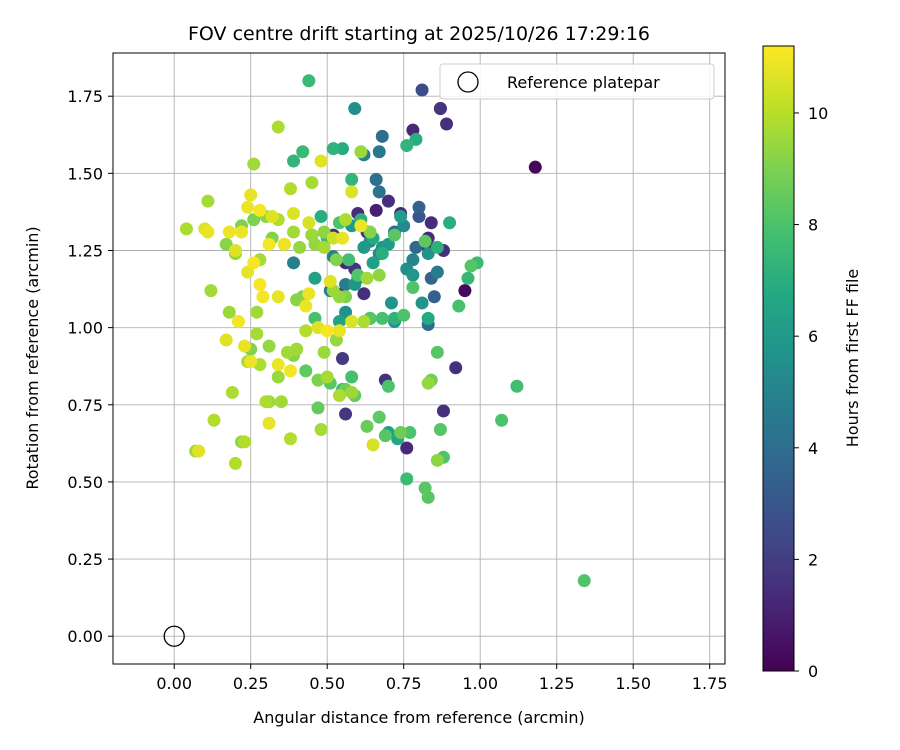 This screenshot has width=900, height=750. I want to click on y-axis-ticks: 0.00 0.25 0.50 0.75 1.00 1.25 1.50 1.75, so click(90, 366).